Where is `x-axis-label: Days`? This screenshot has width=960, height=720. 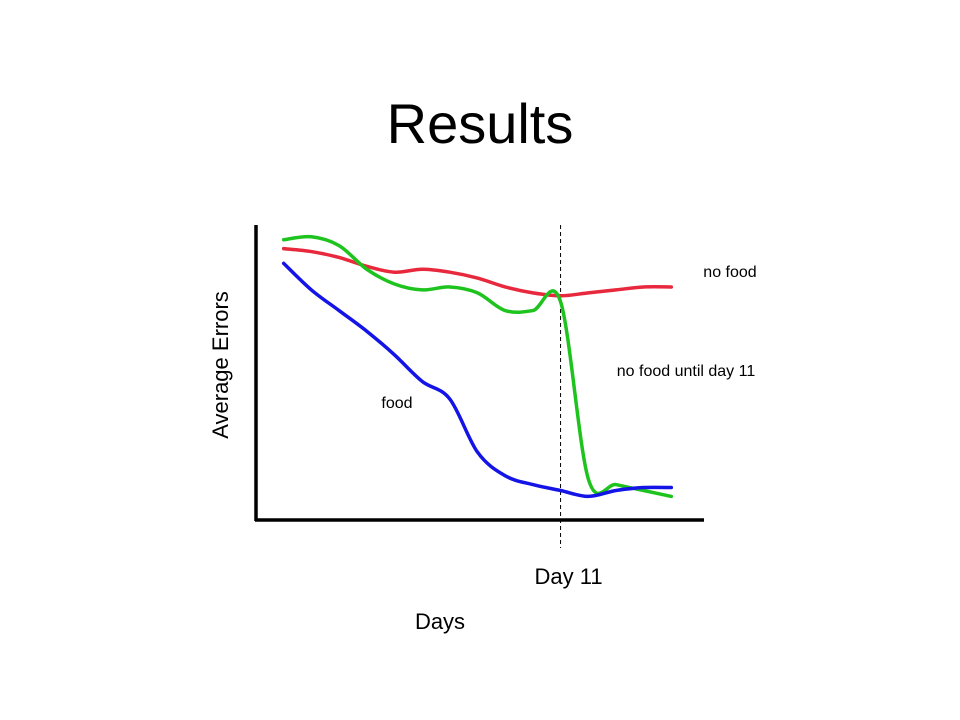
x-axis-label: Days is located at coordinates (440, 621).